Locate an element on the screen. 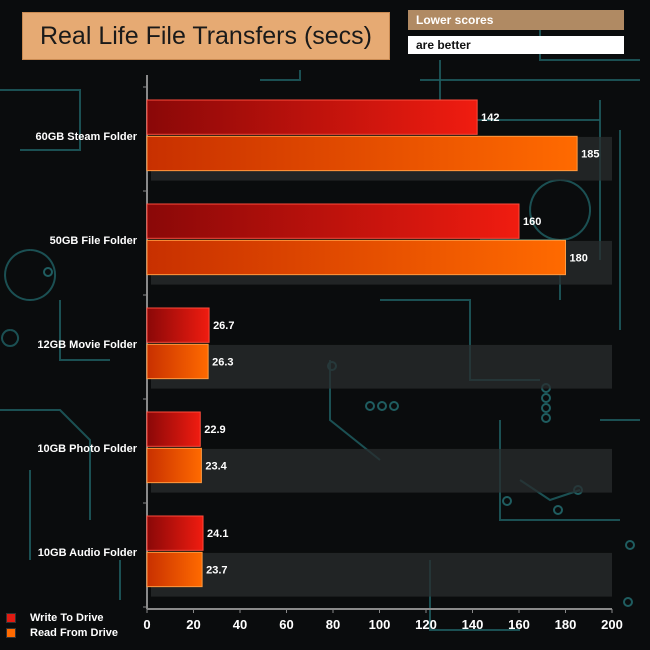 The width and height of the screenshot is (650, 650). x-tick-label: 200 is located at coordinates (612, 624).